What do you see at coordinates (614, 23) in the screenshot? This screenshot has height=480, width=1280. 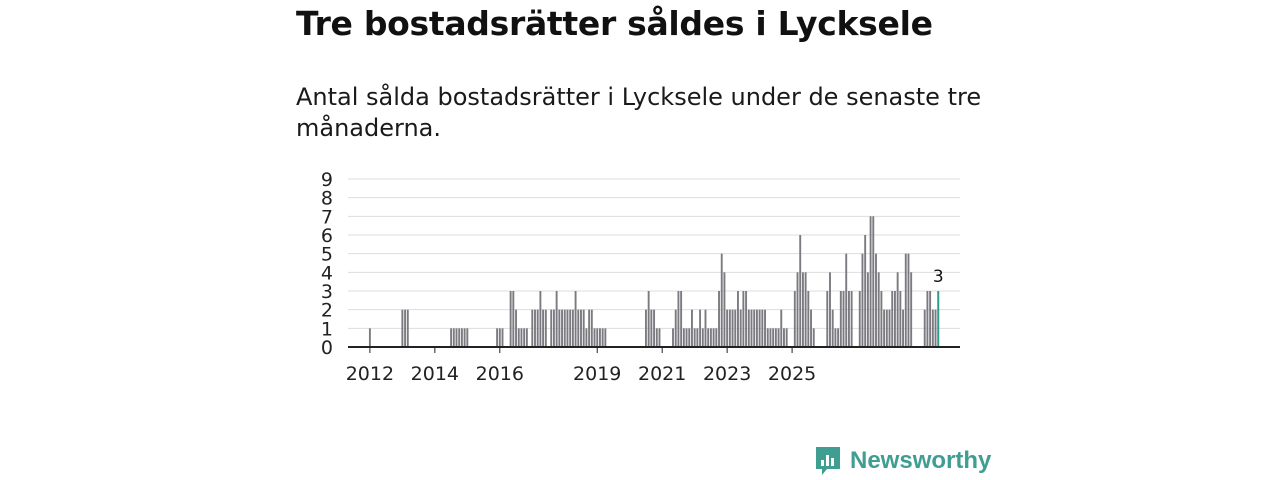 I see `page-title: Tre bostadsrätter såldes i Lycksele` at bounding box center [614, 23].